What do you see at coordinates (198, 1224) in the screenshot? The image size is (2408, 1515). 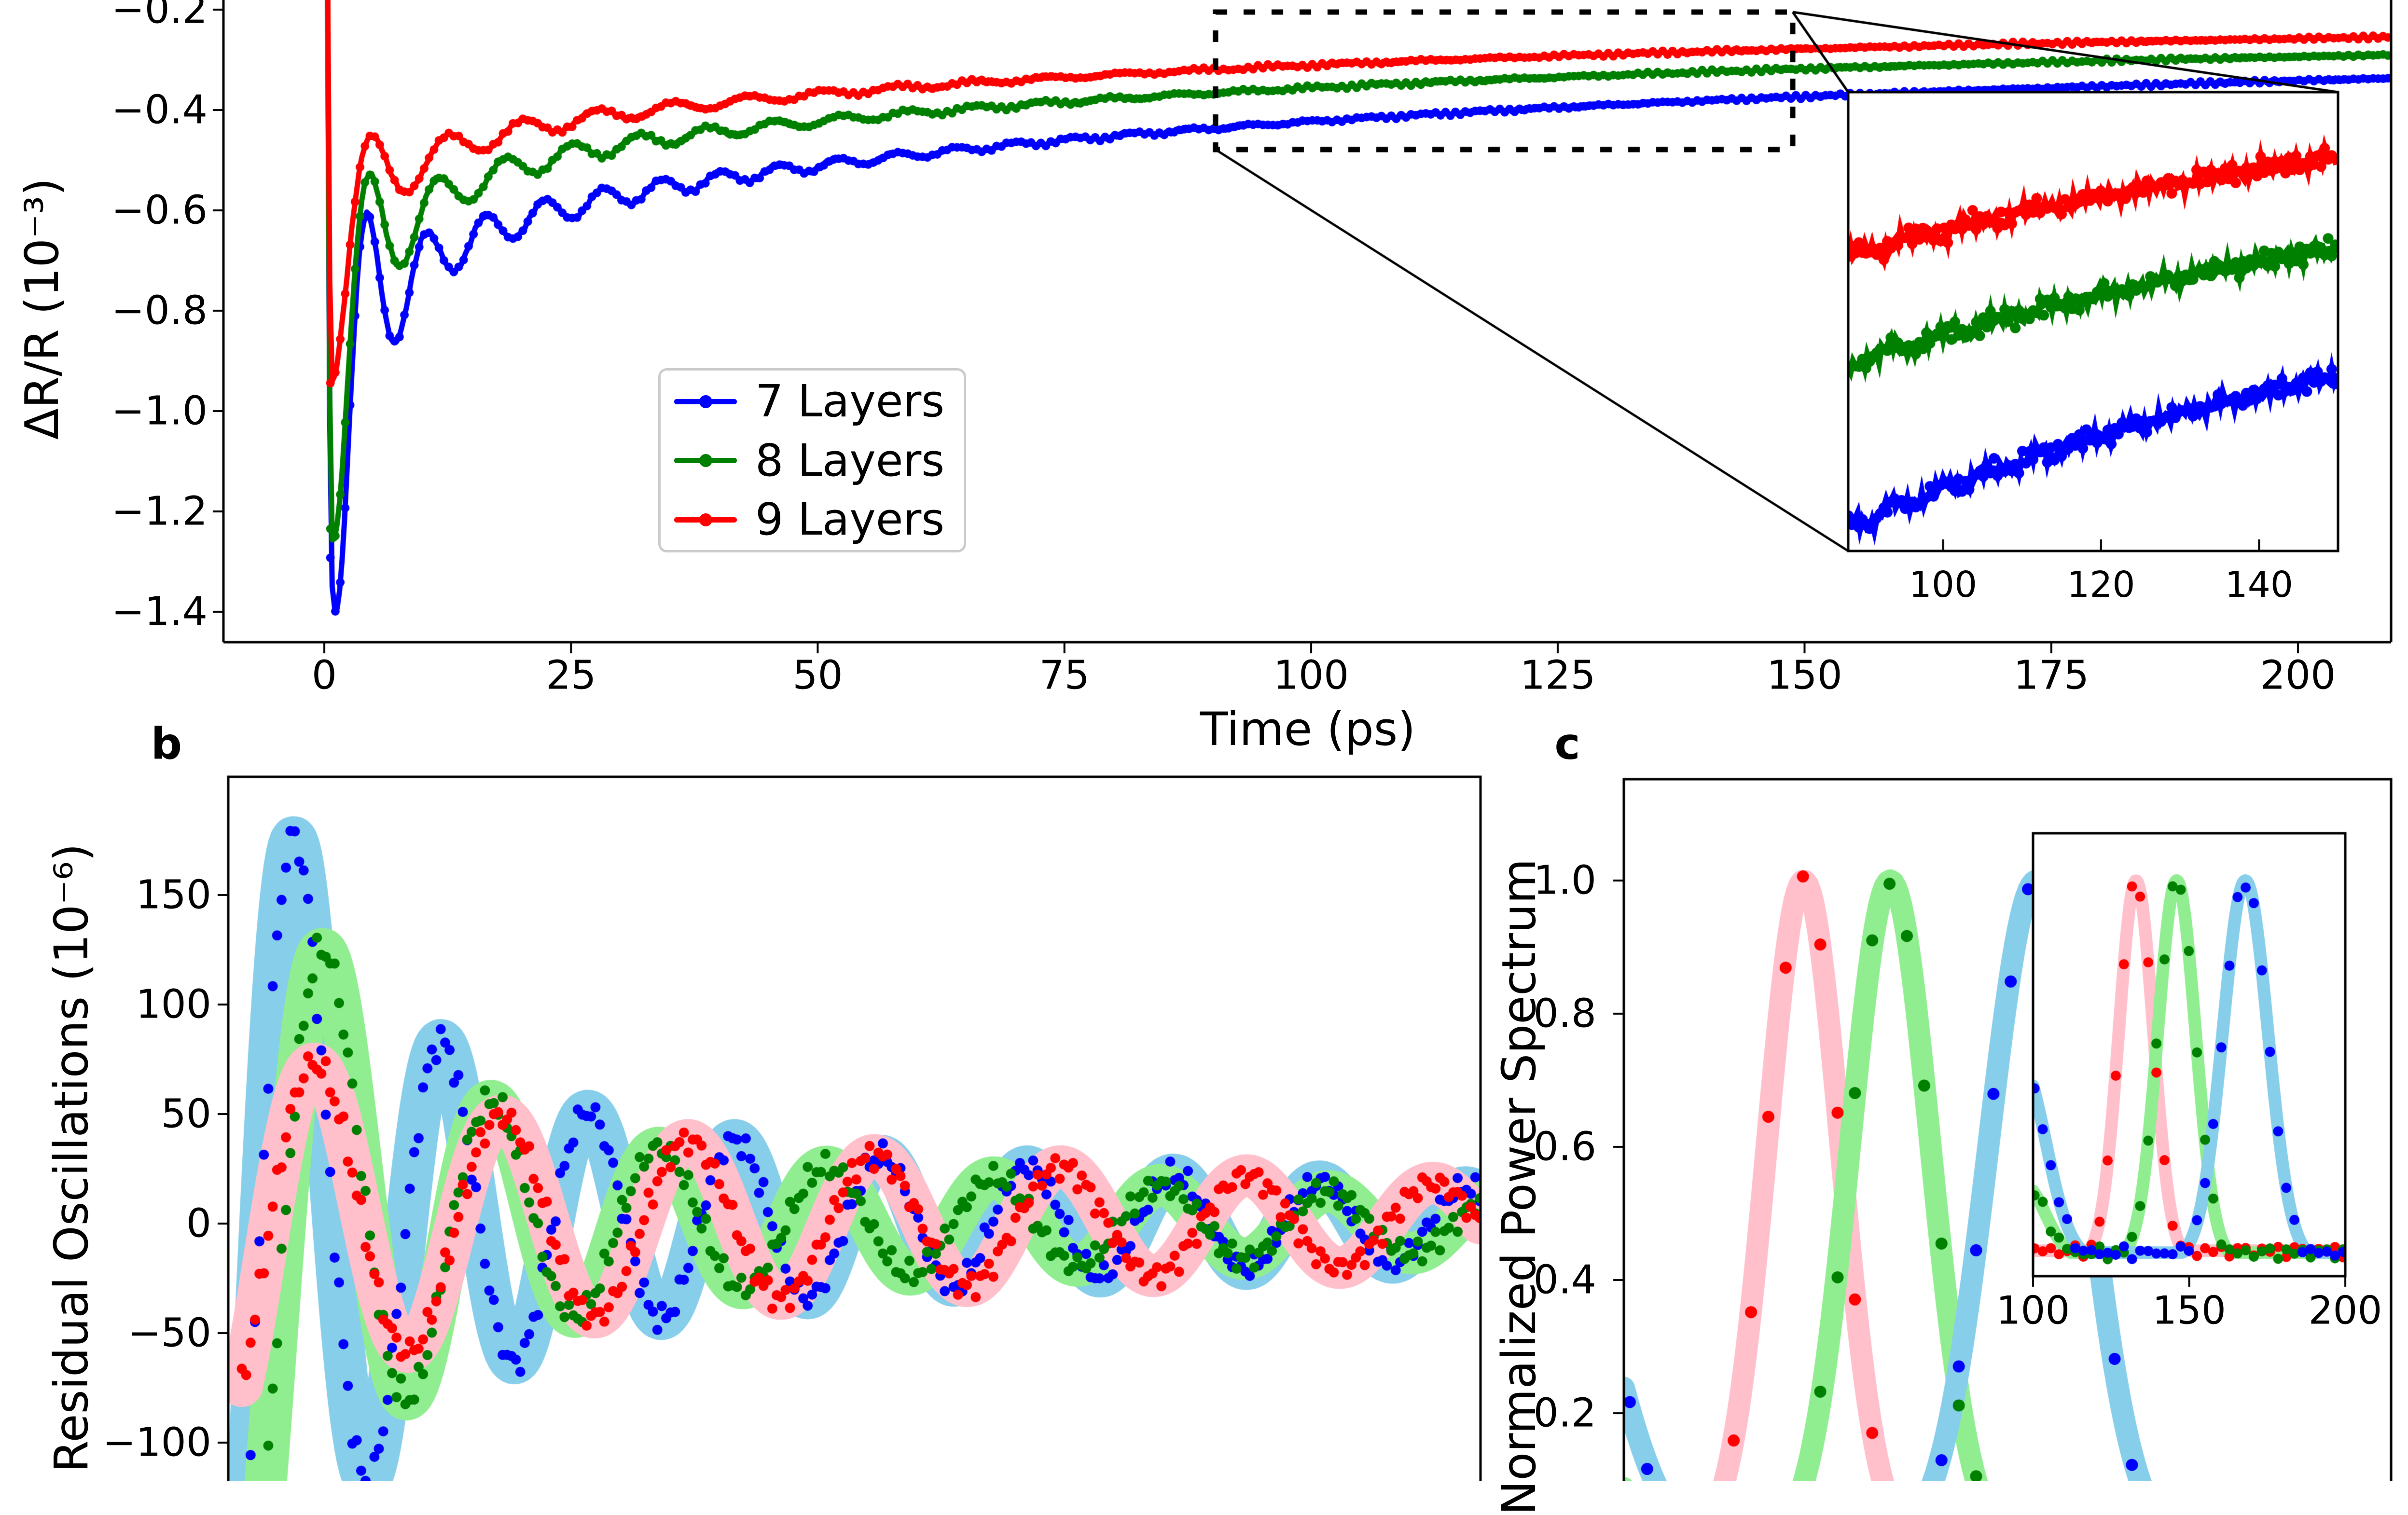 I see `panel-b-ytick-label: 0` at bounding box center [198, 1224].